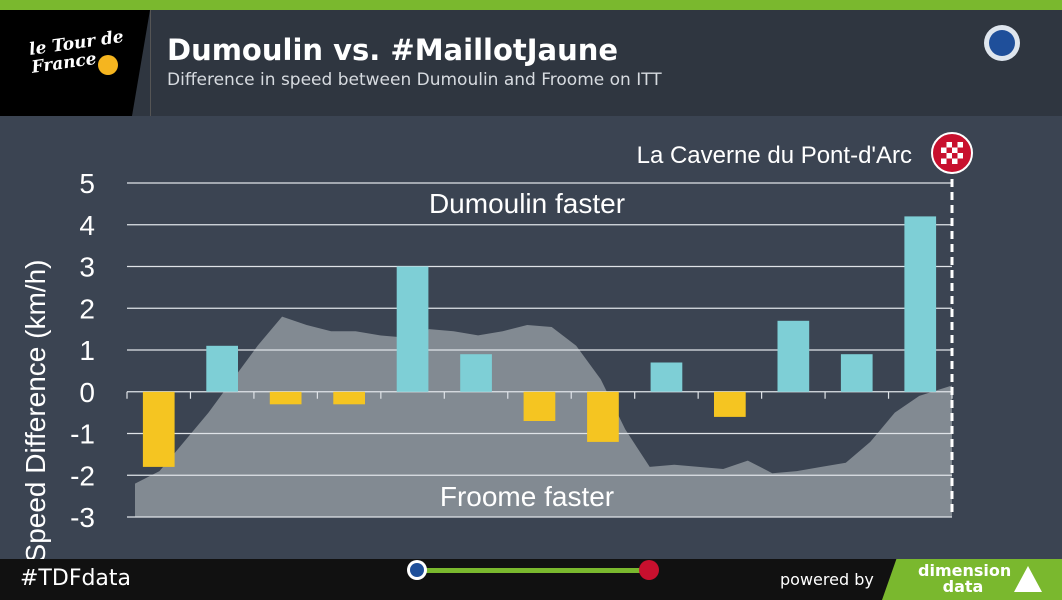 Image resolution: width=1062 pixels, height=600 pixels. Describe the element at coordinates (87, 267) in the screenshot. I see `y-tick-label: 3` at that location.